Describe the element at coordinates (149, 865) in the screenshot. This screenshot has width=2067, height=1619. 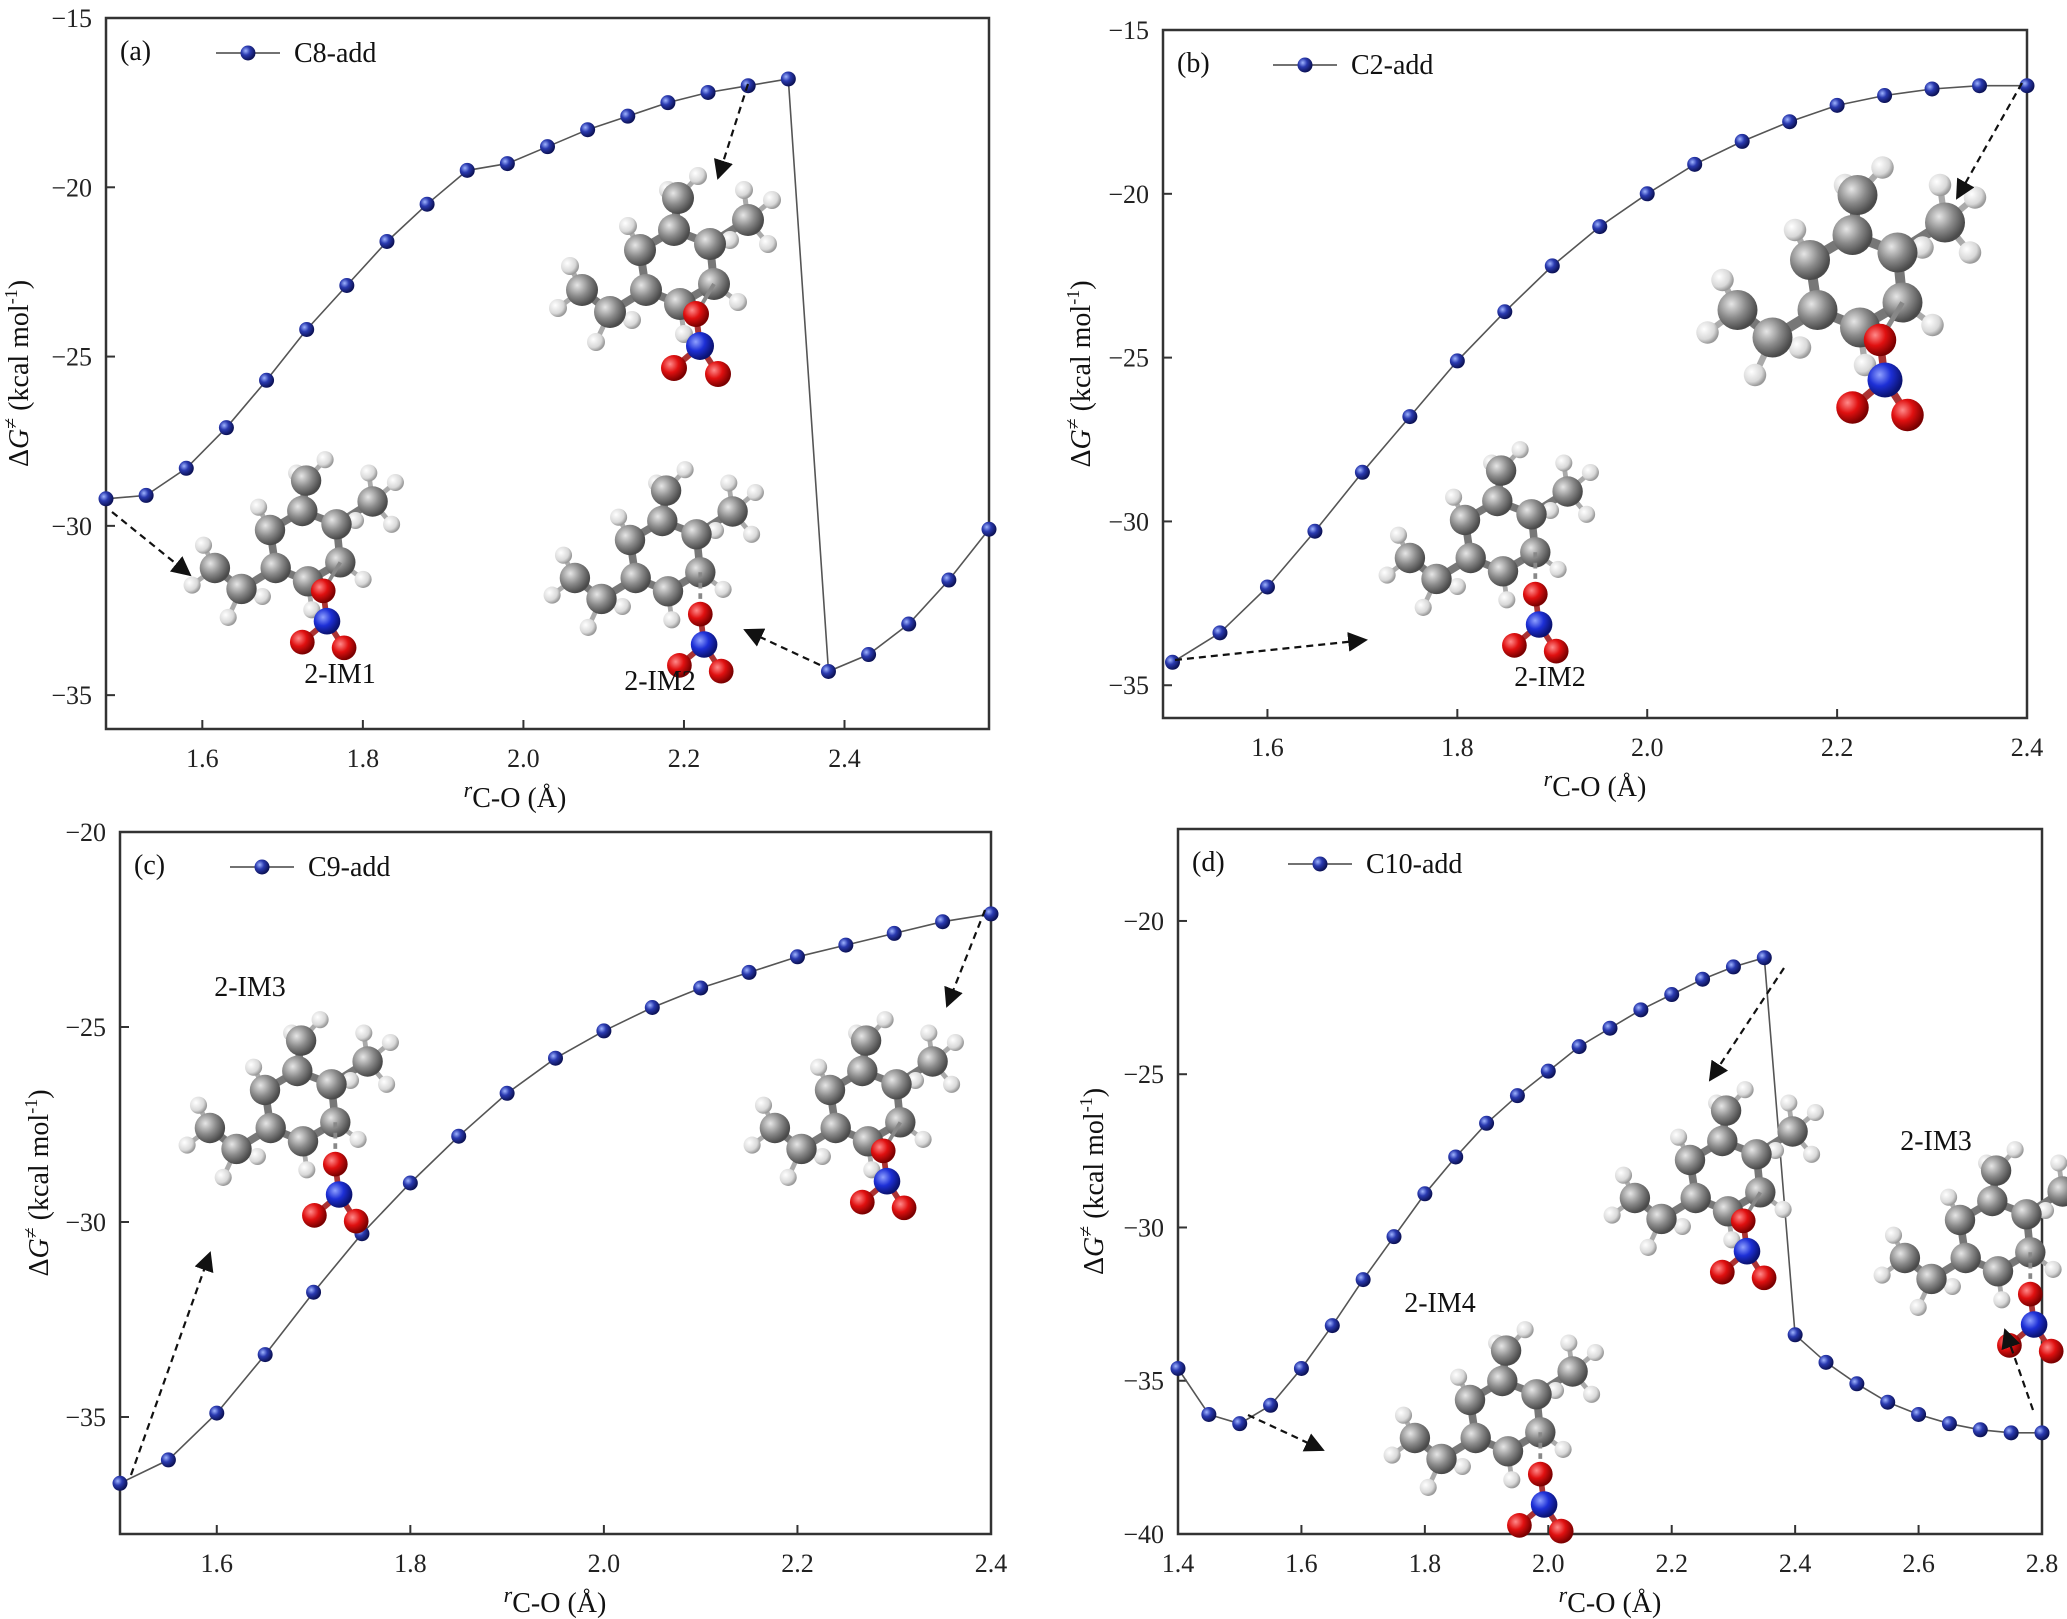
I see `panel-label: (c)` at that location.